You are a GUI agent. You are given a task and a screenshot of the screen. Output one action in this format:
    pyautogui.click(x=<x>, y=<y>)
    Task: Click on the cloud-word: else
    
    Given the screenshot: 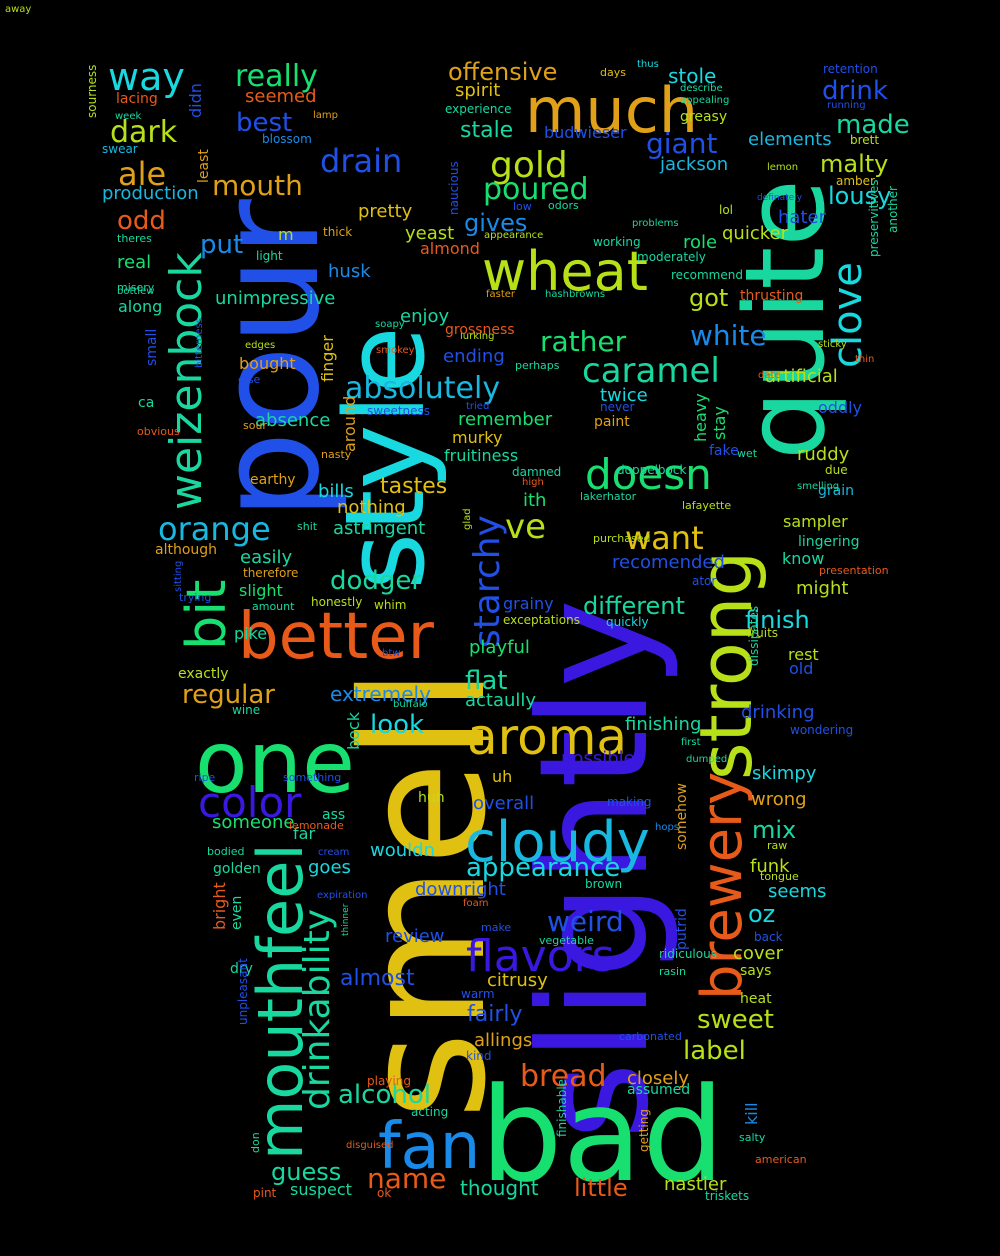 What is the action you would take?
    pyautogui.click(x=249, y=379)
    